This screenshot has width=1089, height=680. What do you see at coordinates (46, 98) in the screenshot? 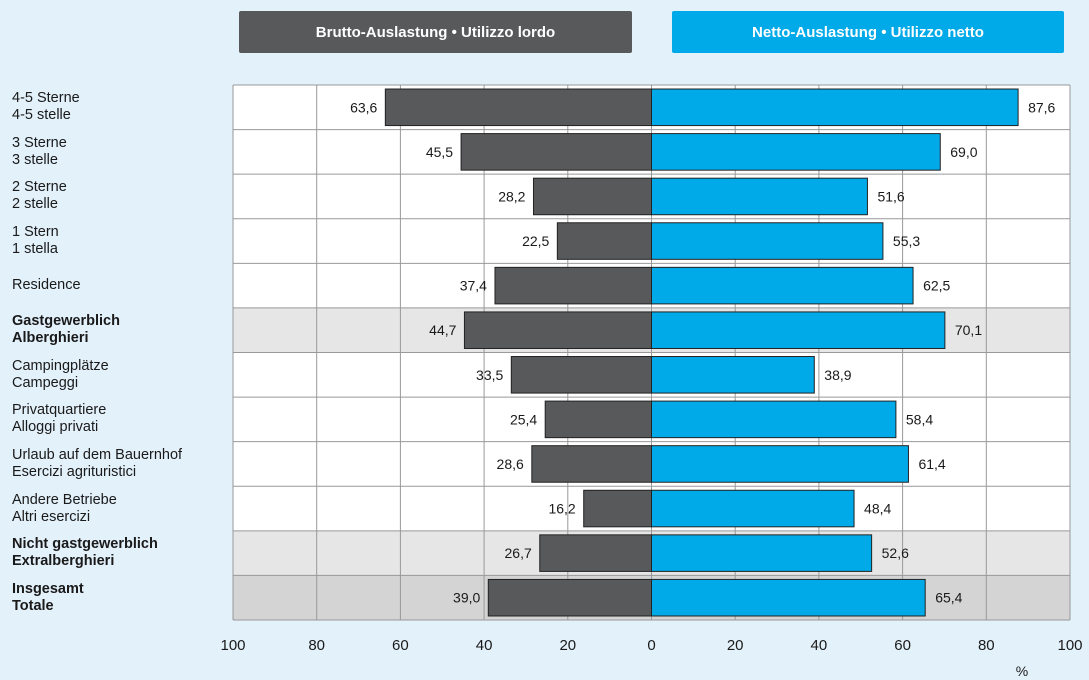
I see `row-label-line: 4-5 Sterne` at bounding box center [46, 98].